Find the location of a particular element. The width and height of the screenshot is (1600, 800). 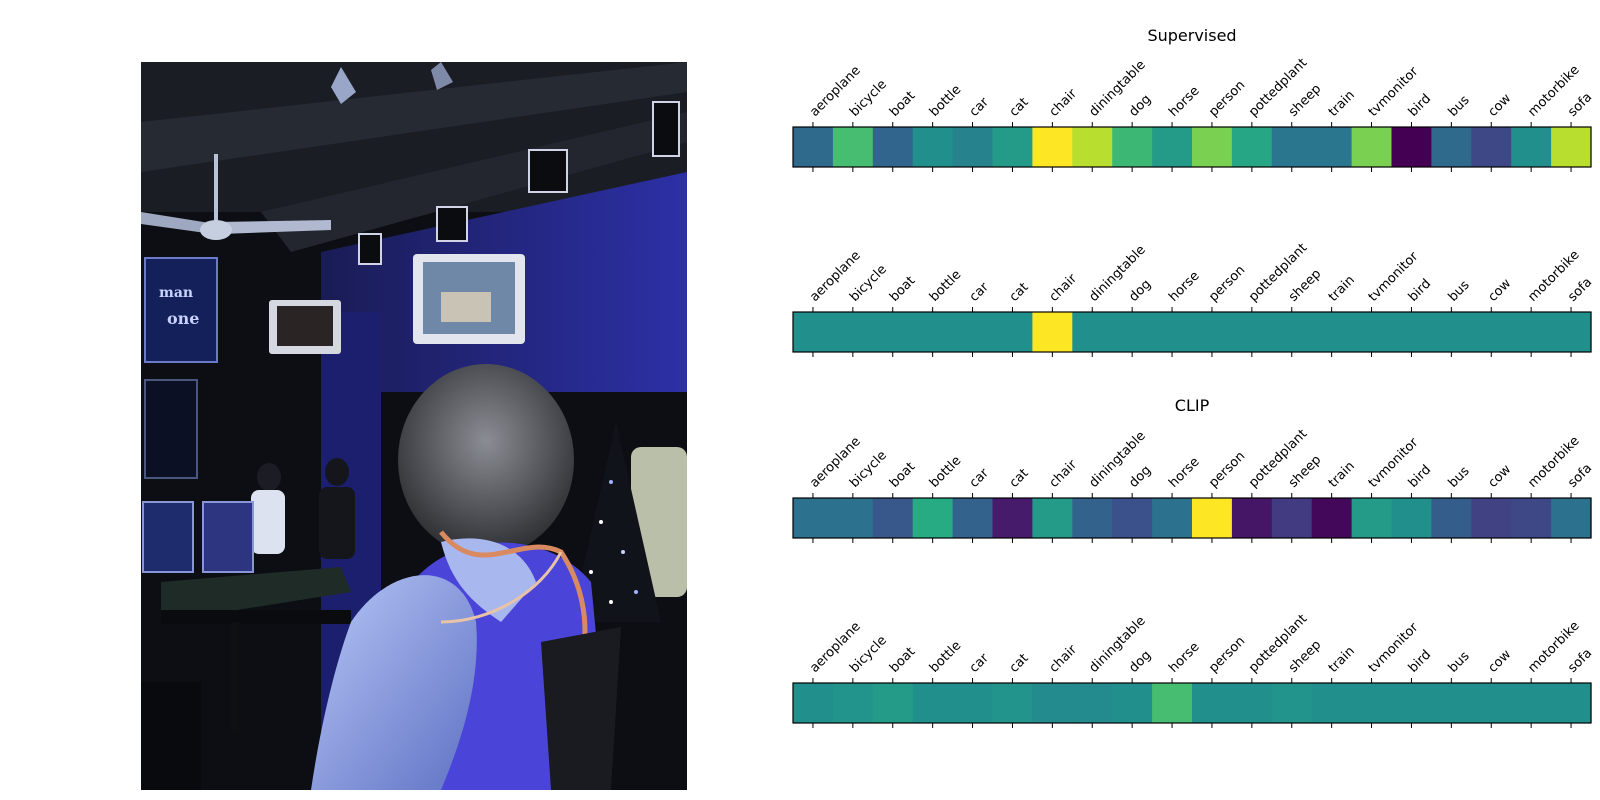

christmas-tree is located at coordinates (616, 522).